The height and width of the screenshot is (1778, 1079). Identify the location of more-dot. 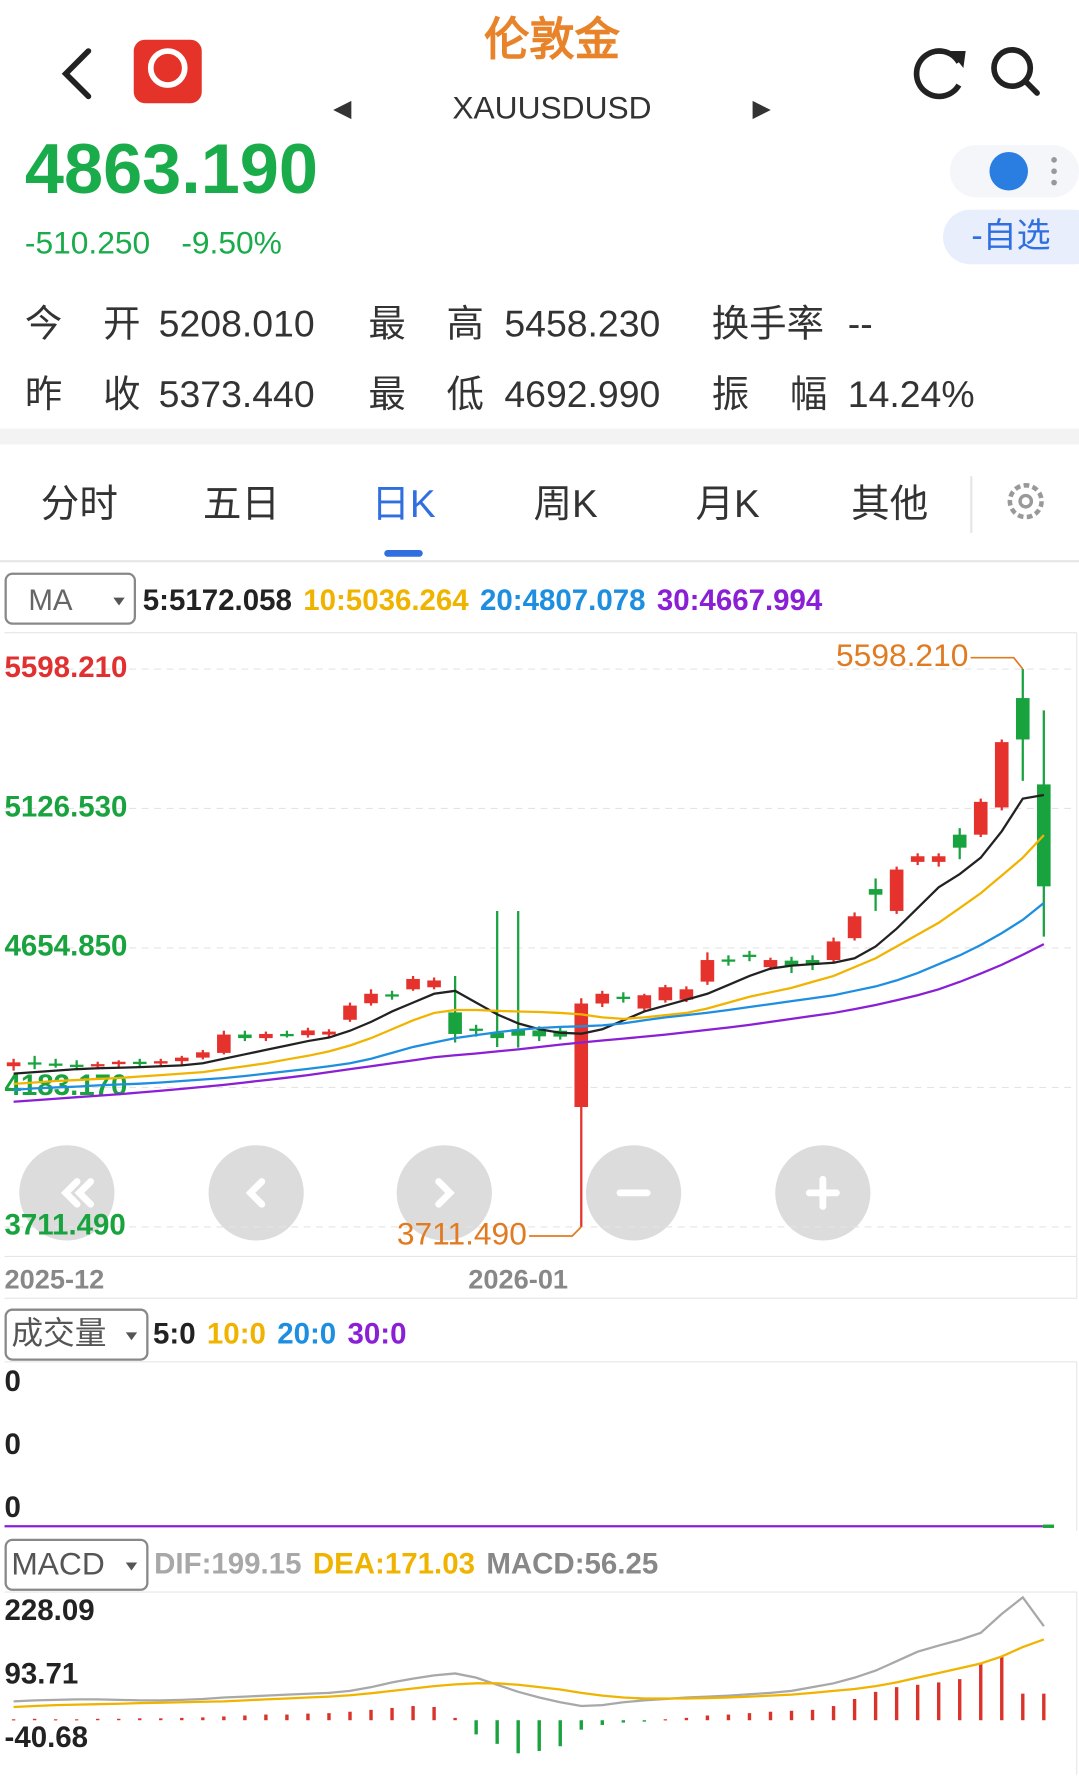
(1054, 182).